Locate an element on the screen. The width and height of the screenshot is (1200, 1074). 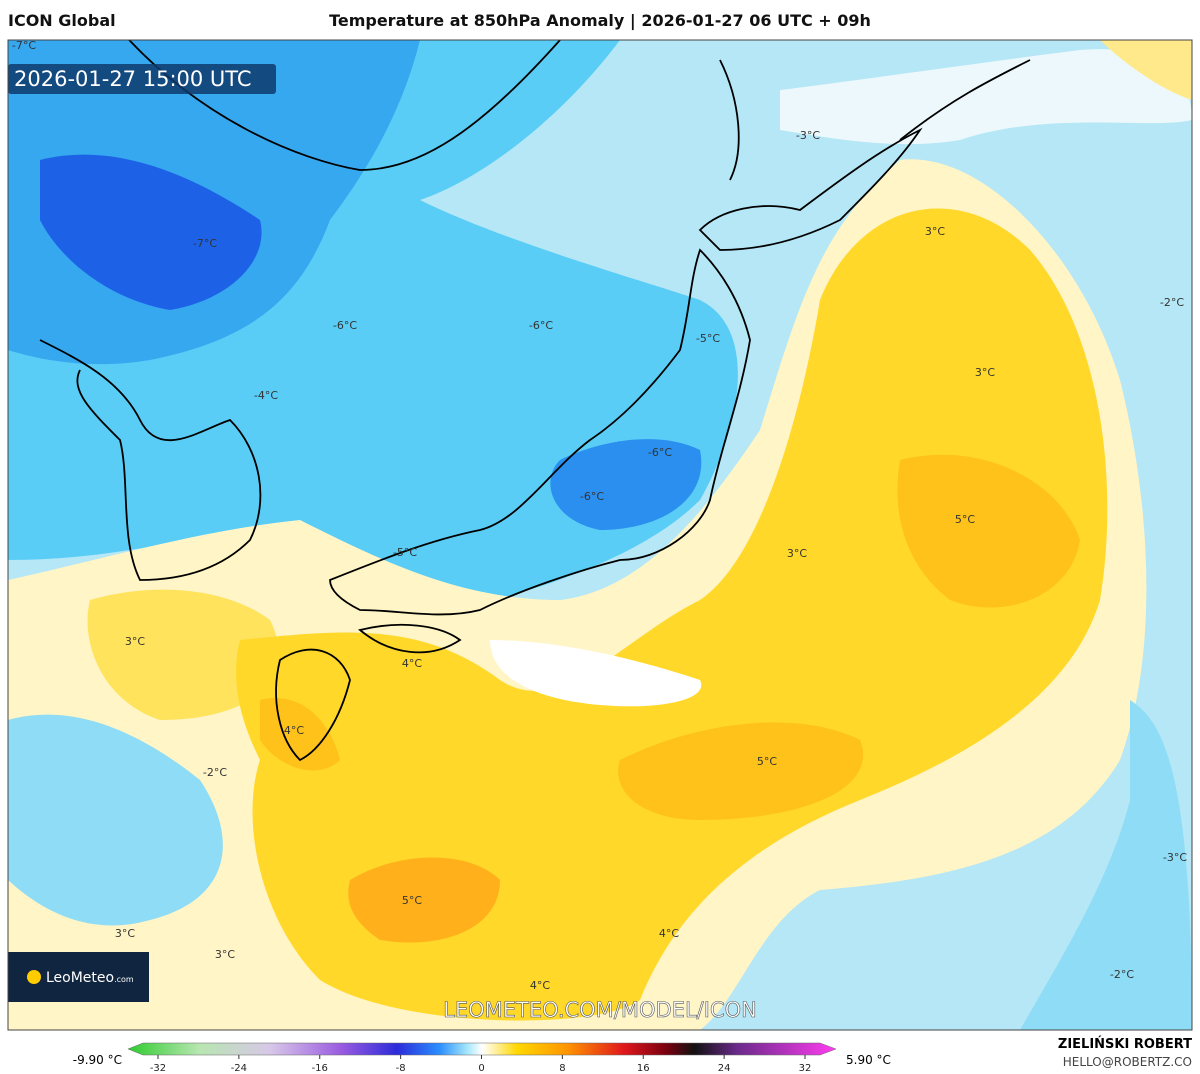
tick-label: 0 is located at coordinates (481, 1068).